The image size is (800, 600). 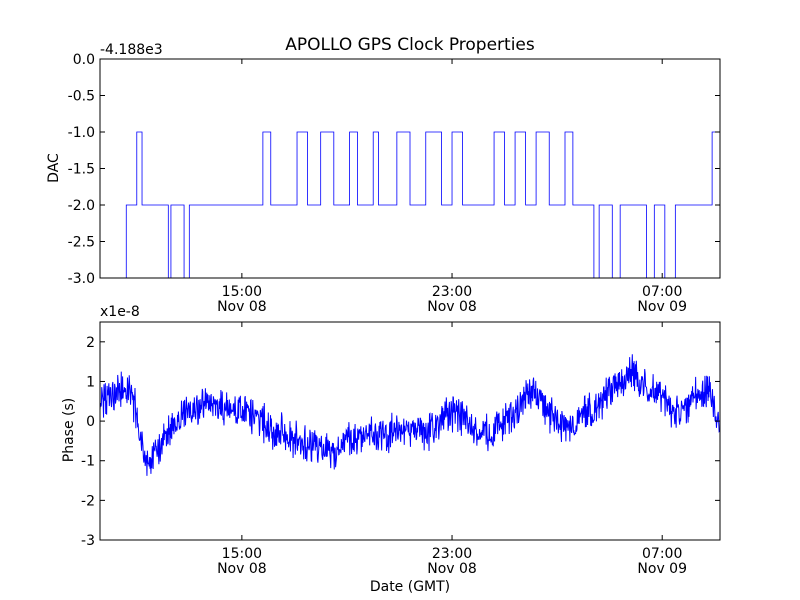 I want to click on dac-xtick-time-label: 23:00, so click(x=452, y=292).